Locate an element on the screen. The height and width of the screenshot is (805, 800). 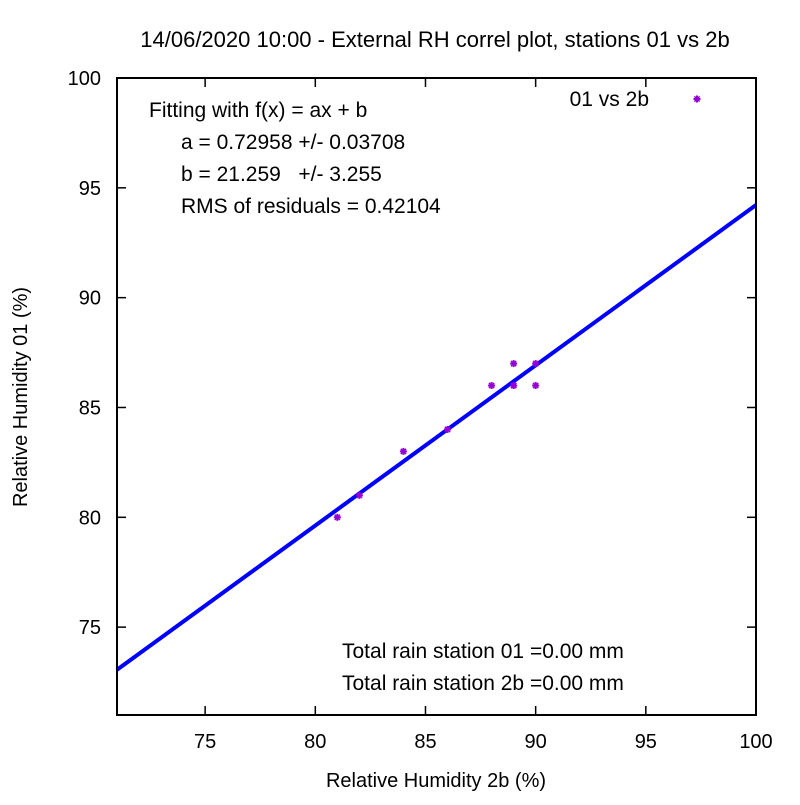
x-tick-label: 100 is located at coordinates (755, 742).